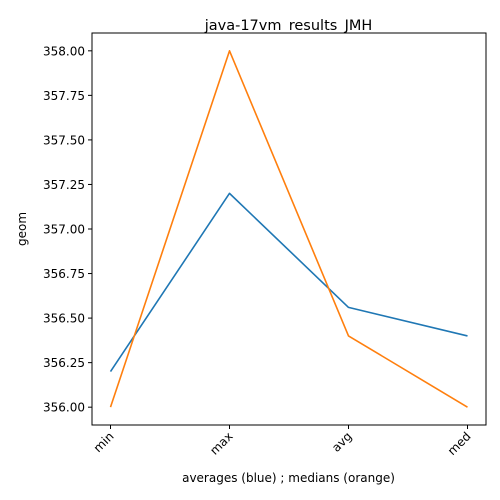 This screenshot has width=500, height=500. What do you see at coordinates (282, 441) in the screenshot?
I see `x-axis: min max avg med` at bounding box center [282, 441].